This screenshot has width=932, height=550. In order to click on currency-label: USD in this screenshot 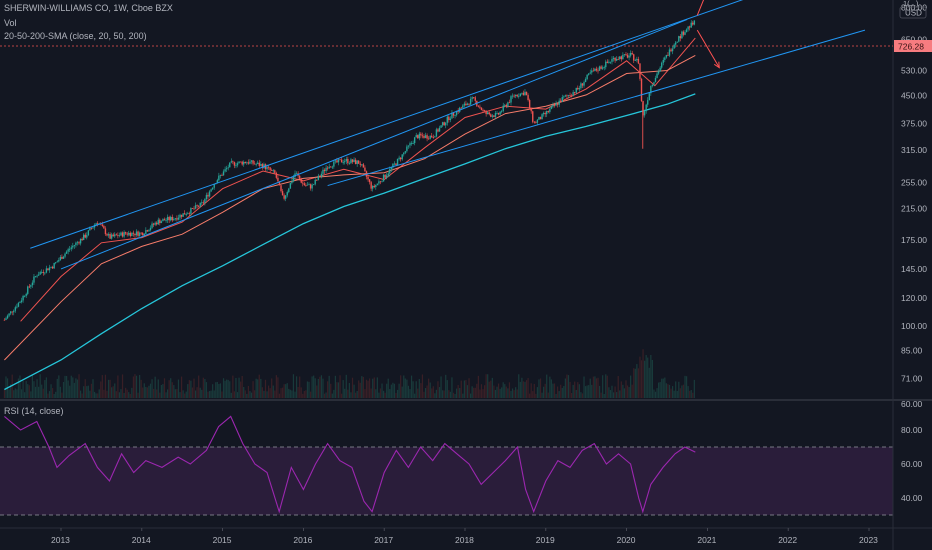, I will do `click(913, 13)`.